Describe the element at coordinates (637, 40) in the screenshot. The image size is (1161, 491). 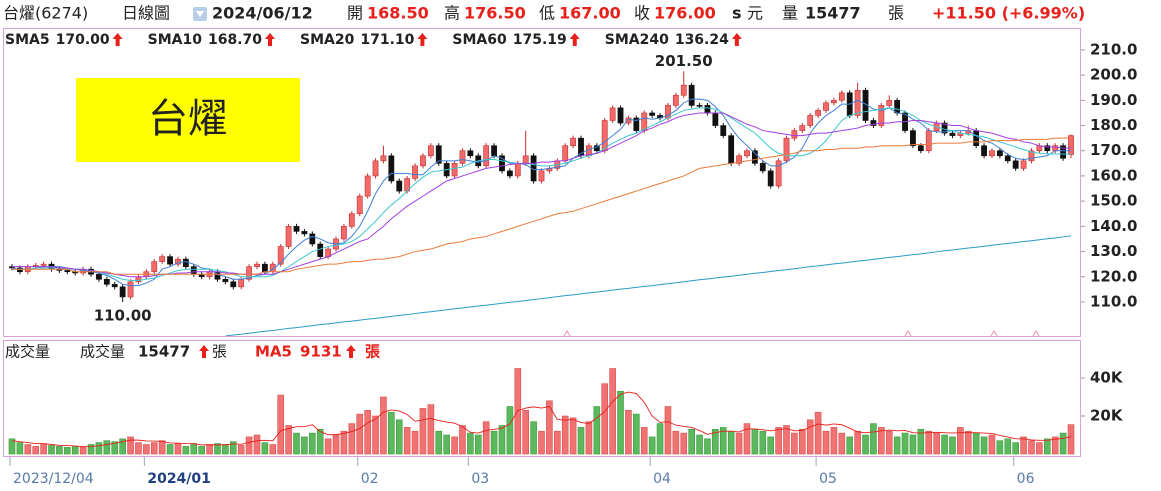
I see `legend-name: SMA240` at that location.